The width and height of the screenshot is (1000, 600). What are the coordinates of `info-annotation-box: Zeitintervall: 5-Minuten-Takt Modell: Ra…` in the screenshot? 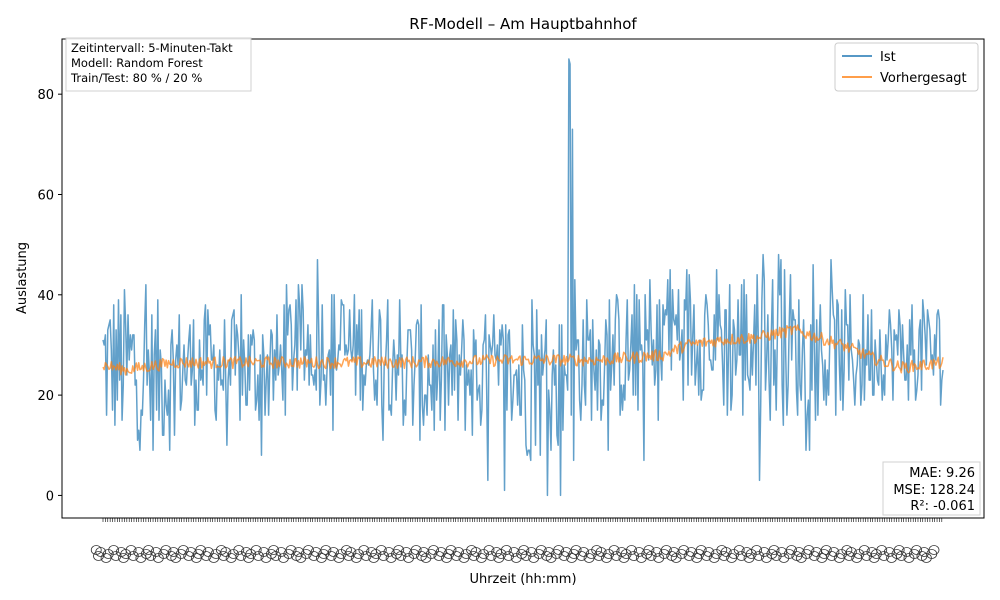 It's located at (158, 64).